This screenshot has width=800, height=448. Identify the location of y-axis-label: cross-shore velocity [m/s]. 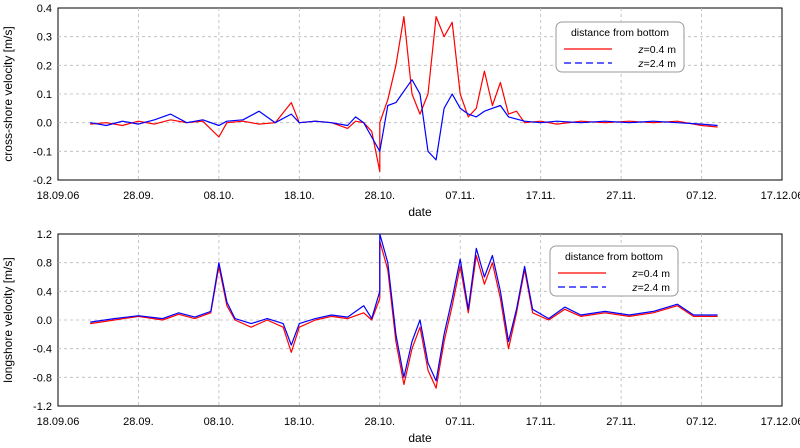
(8, 93).